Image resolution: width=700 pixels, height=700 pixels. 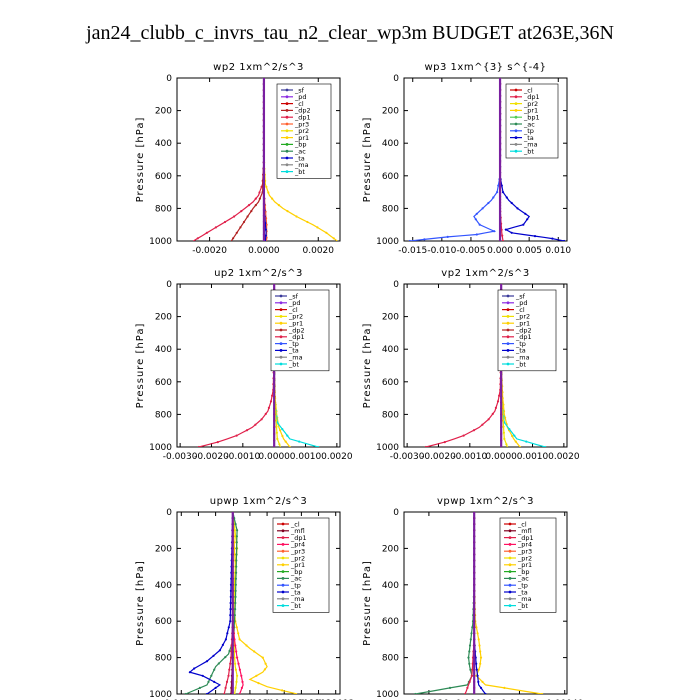 What do you see at coordinates (265, 159) in the screenshot?
I see `series-group` at bounding box center [265, 159].